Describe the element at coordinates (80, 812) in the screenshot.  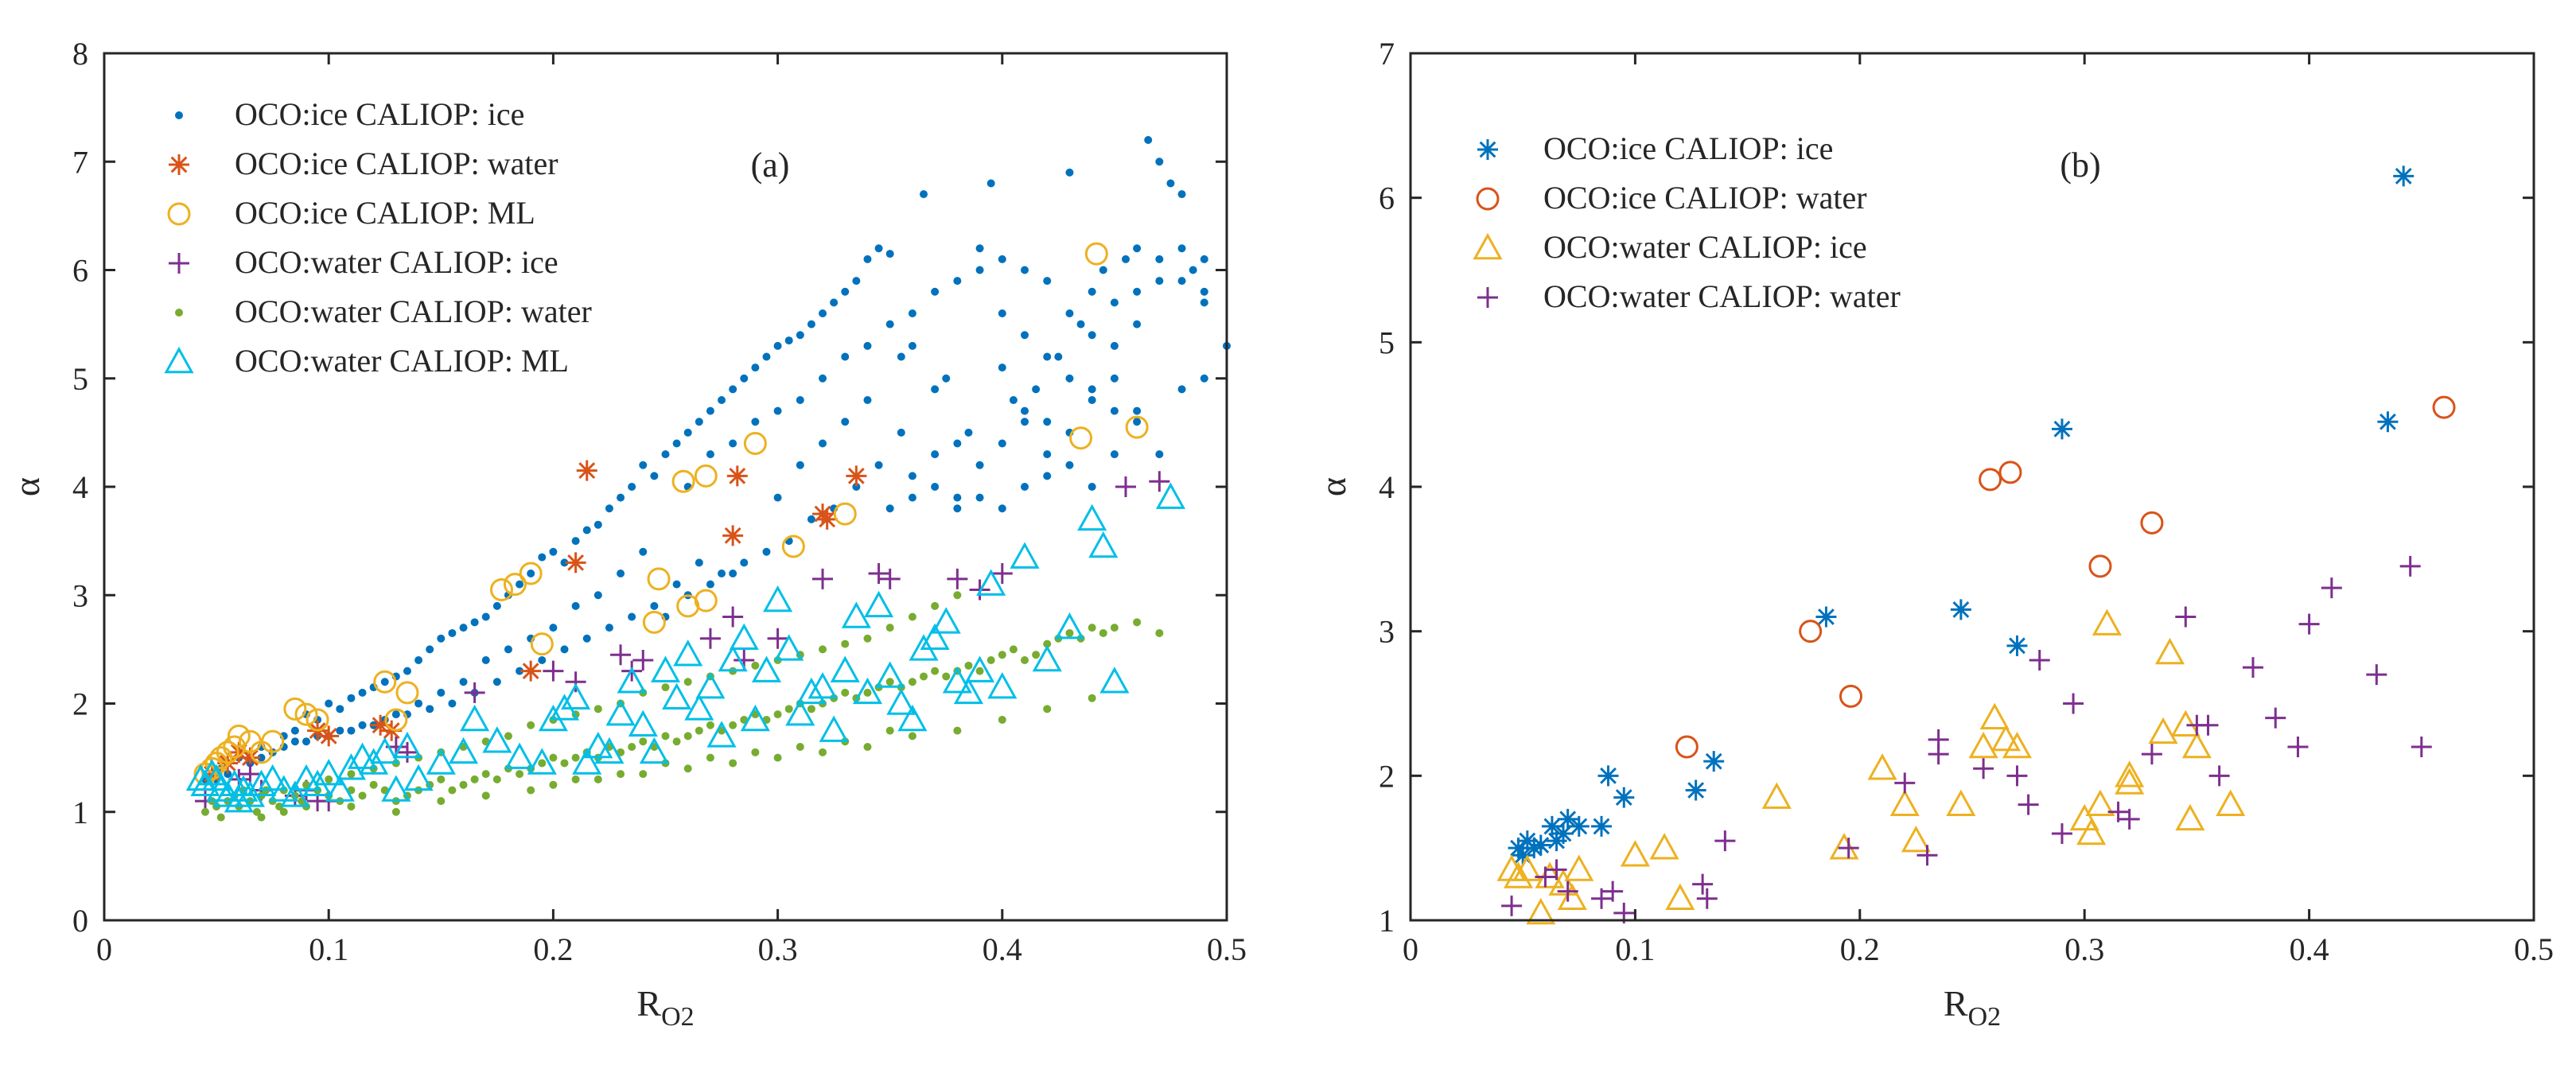
I see `y-tick-label: 1` at that location.